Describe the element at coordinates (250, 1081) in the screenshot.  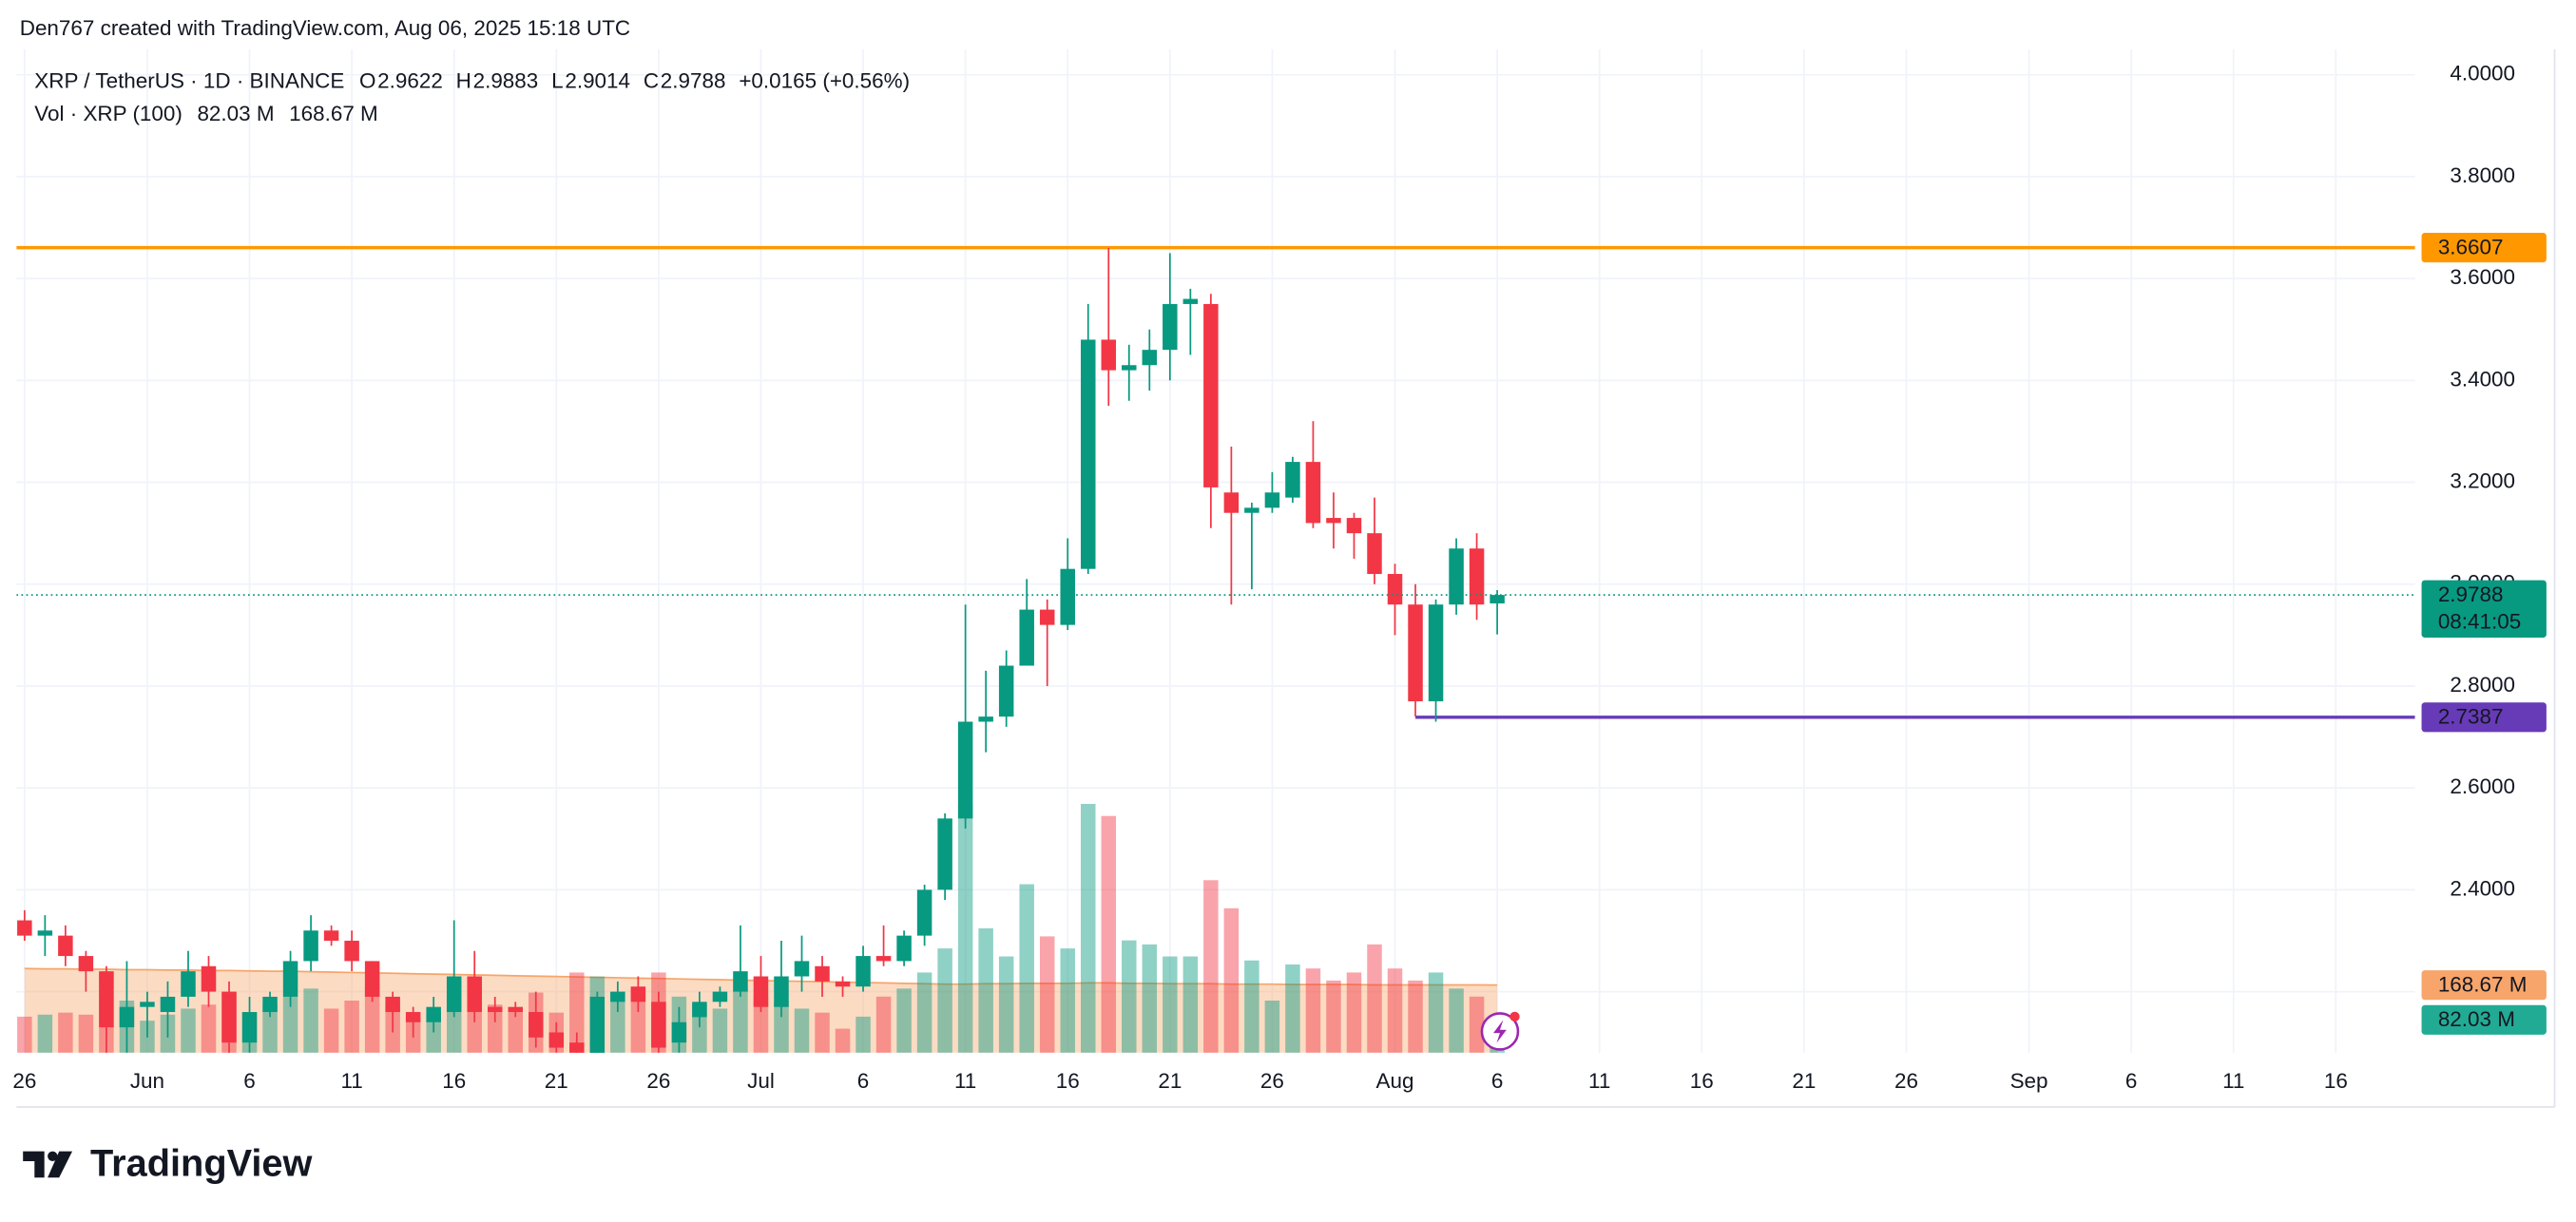
I see `x-tick-label: 6` at that location.